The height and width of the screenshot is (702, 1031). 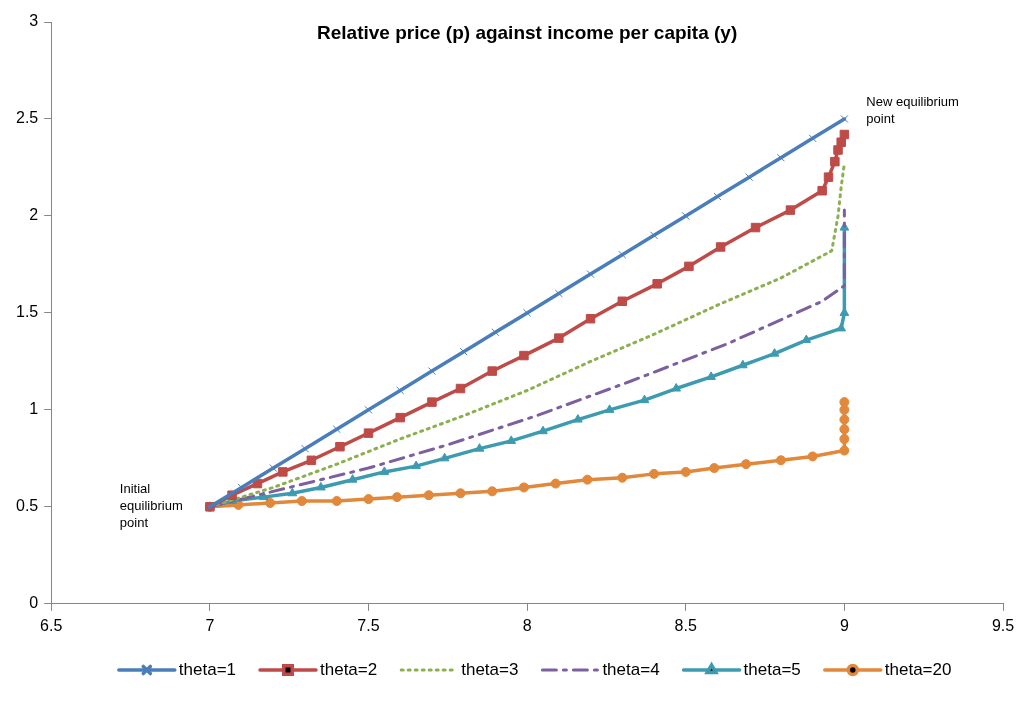 I want to click on y-tick-label: 0.5, so click(x=27, y=506).